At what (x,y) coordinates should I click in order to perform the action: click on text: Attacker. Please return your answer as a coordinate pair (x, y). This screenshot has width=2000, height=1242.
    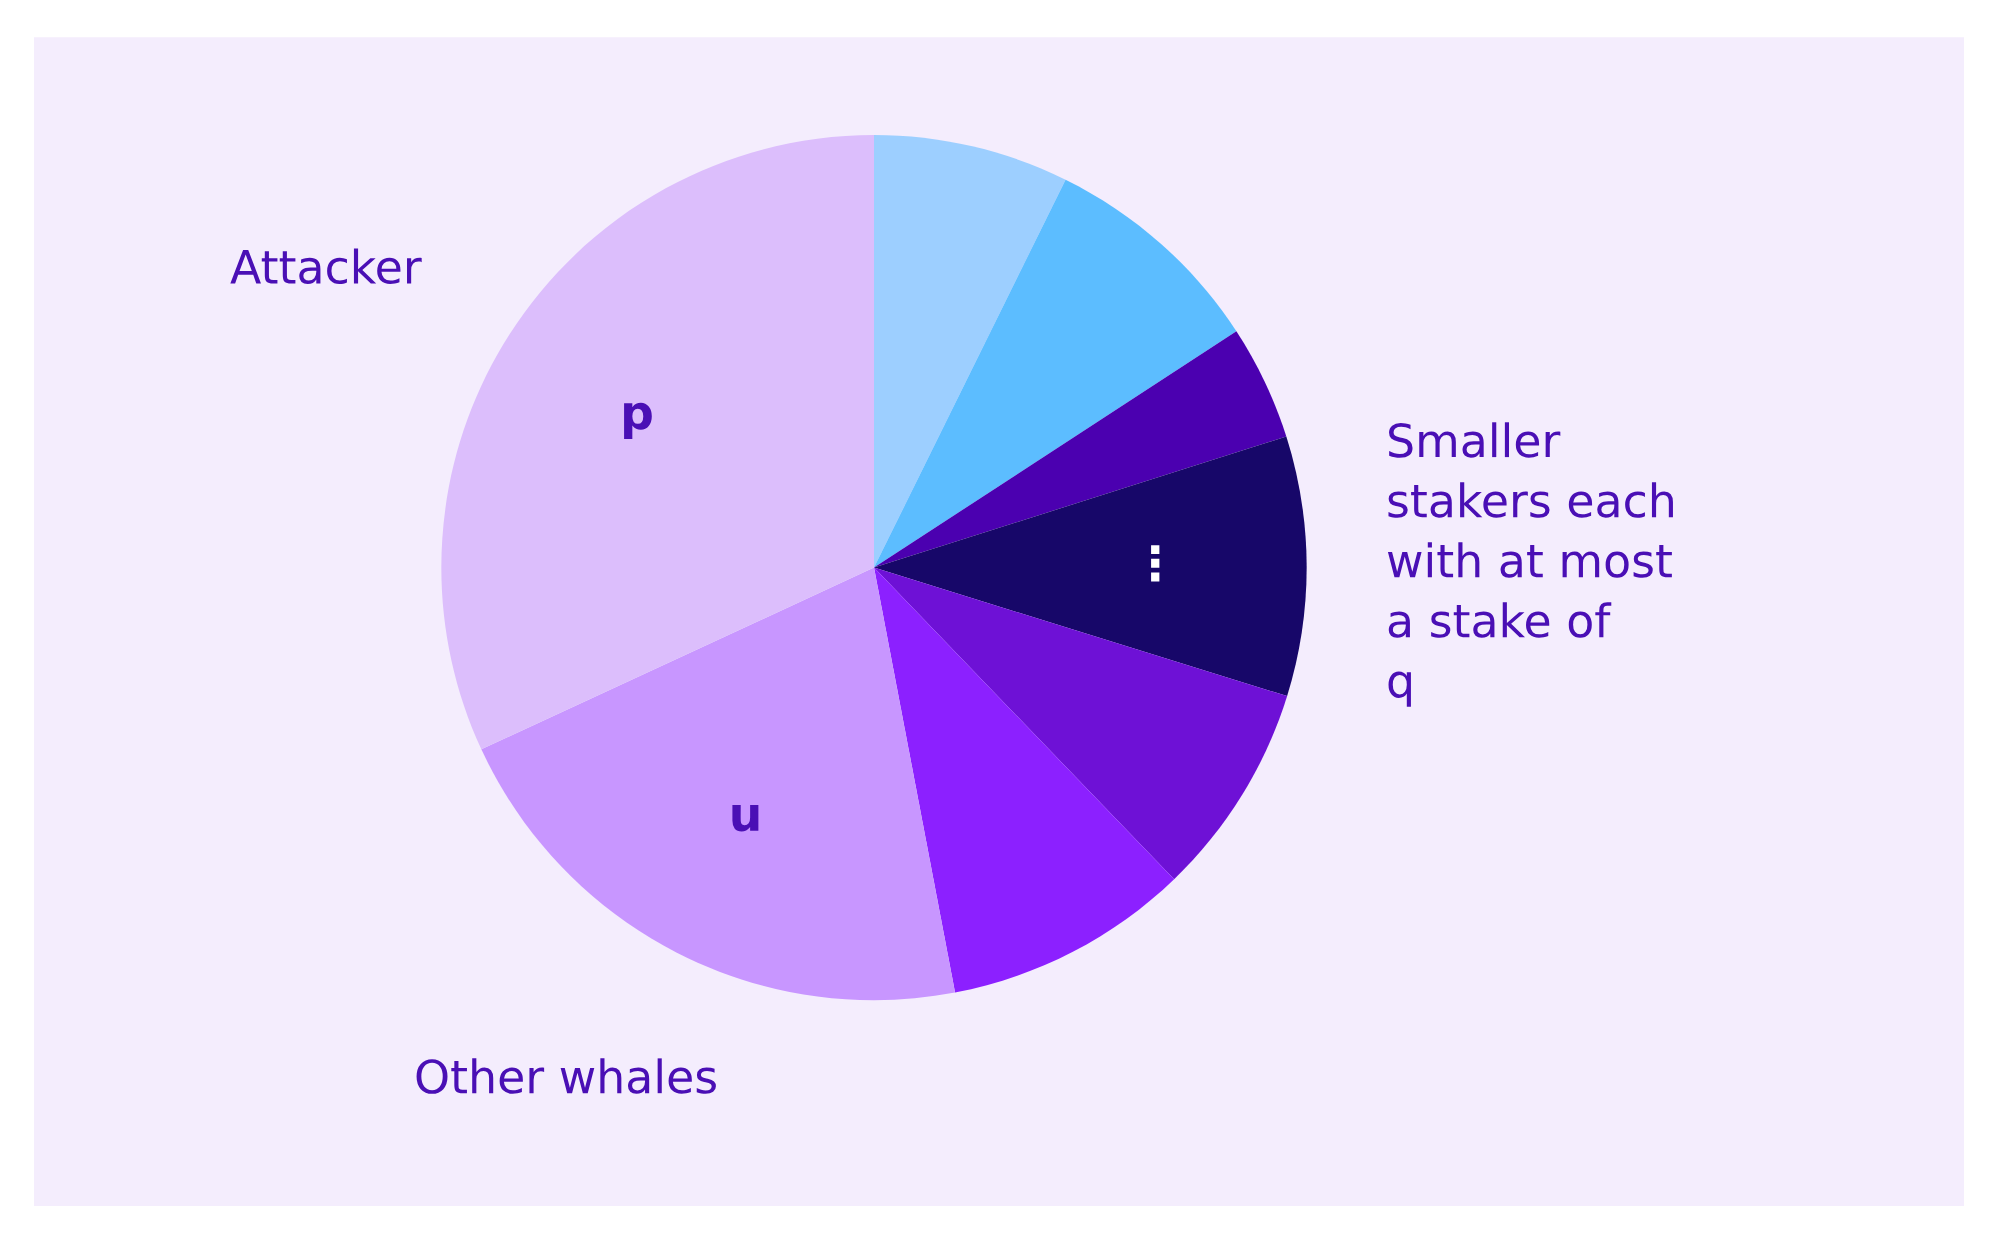
    Looking at the image, I should click on (326, 266).